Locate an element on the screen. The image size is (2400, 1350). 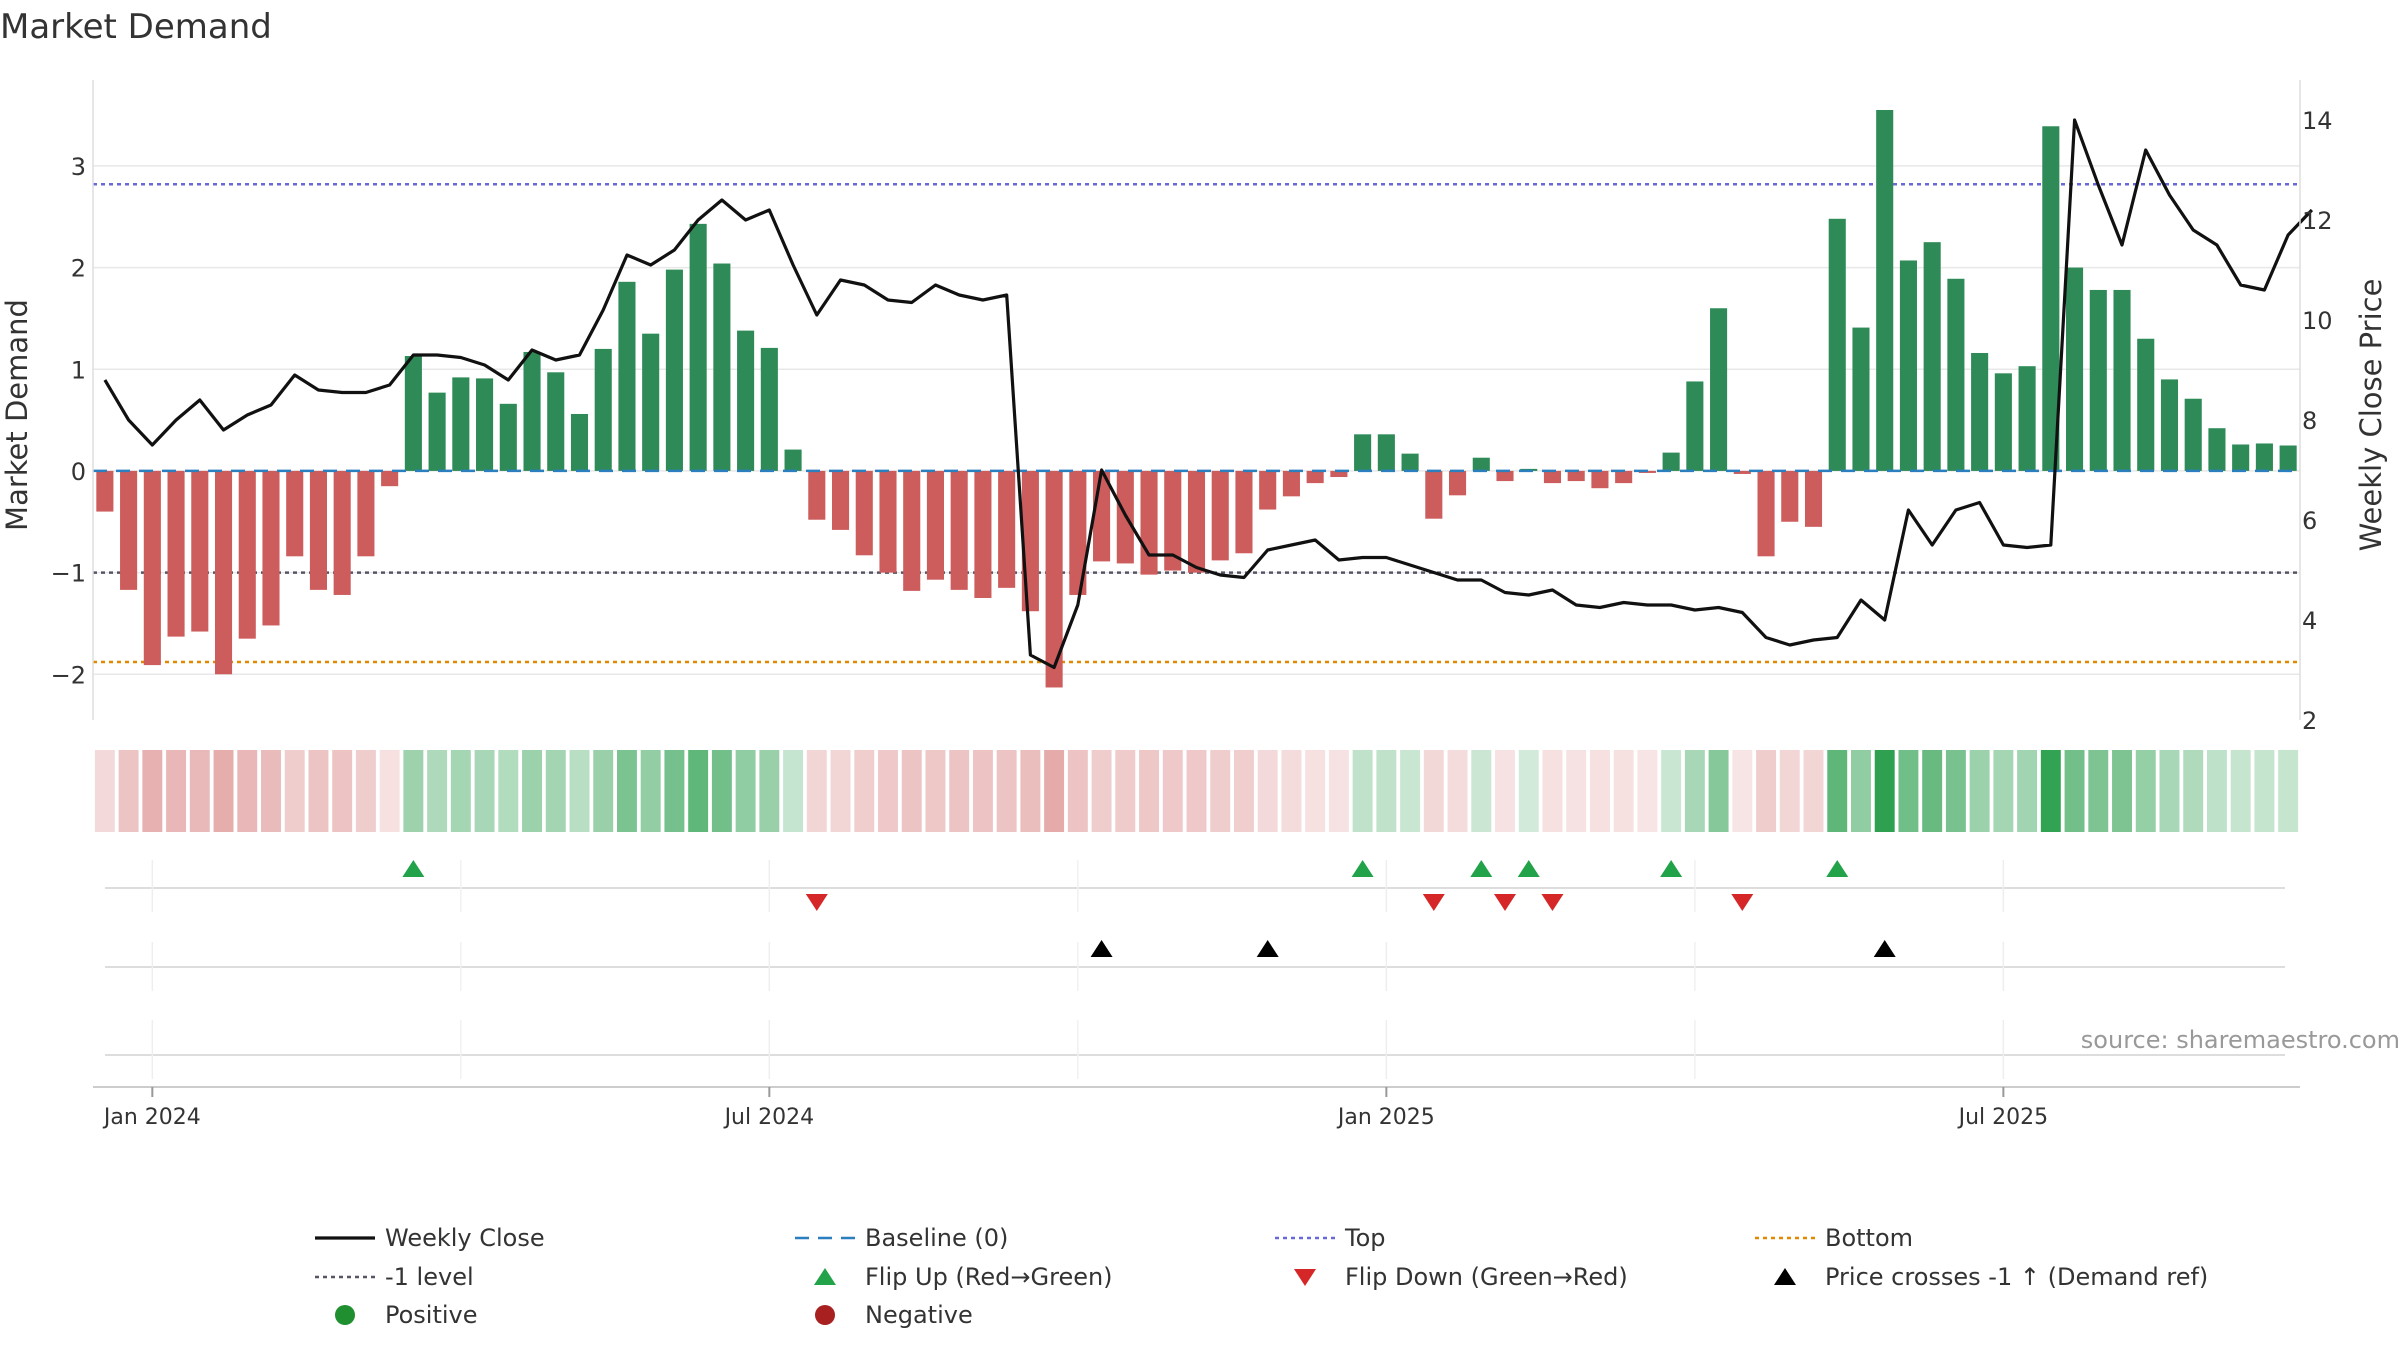
y-tick-label-left: −2 is located at coordinates (68, 675).